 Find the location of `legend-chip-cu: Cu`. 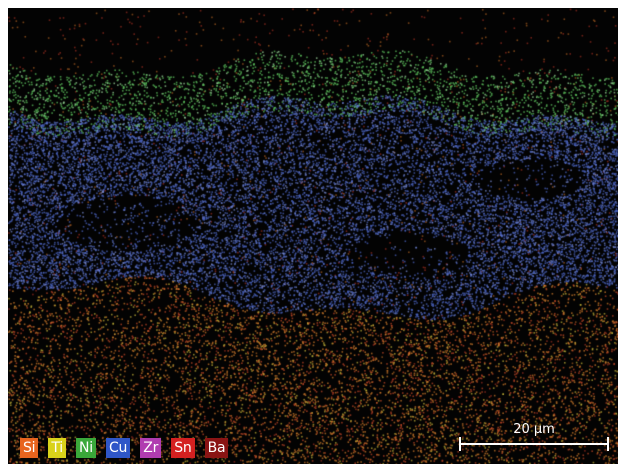

legend-chip-cu: Cu is located at coordinates (118, 448).